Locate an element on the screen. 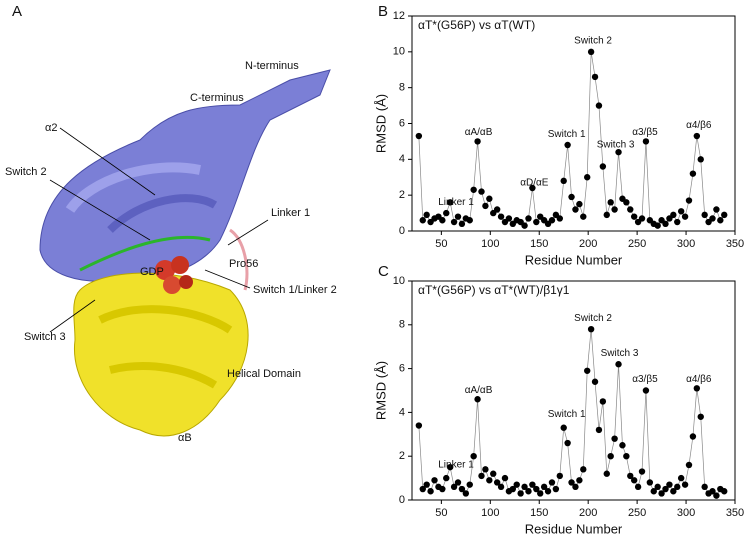 Image resolution: width=750 pixels, height=544 pixels. structure-label: Switch 3 is located at coordinates (45, 337).